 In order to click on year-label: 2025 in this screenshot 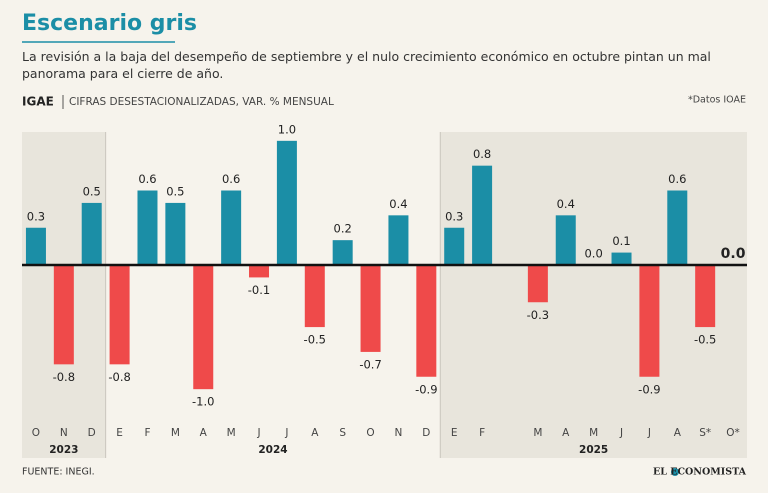, I will do `click(593, 450)`.